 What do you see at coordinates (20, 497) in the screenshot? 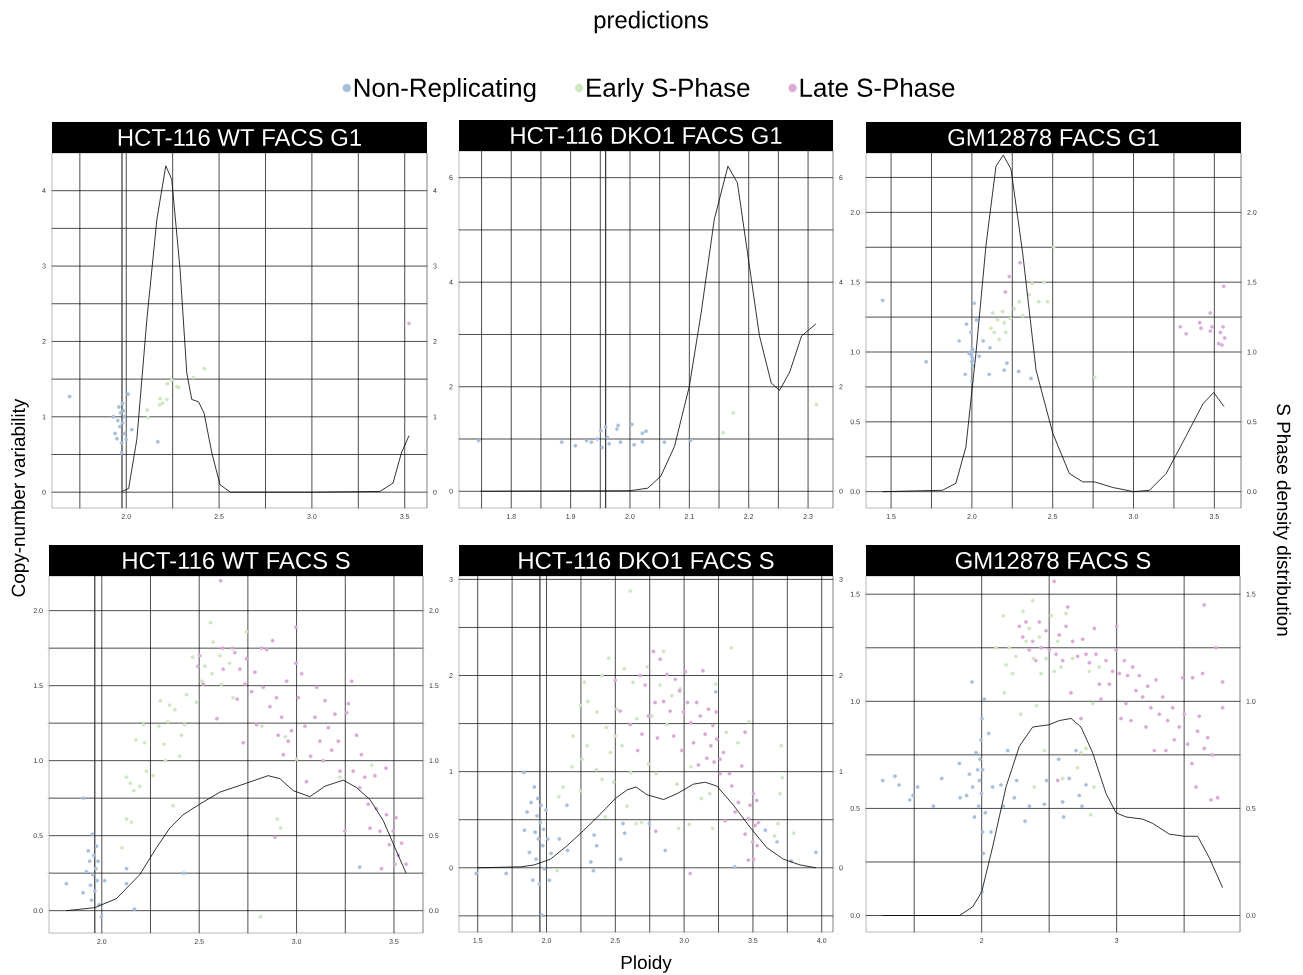
I see `y-axis-title: Copy-number variability` at bounding box center [20, 497].